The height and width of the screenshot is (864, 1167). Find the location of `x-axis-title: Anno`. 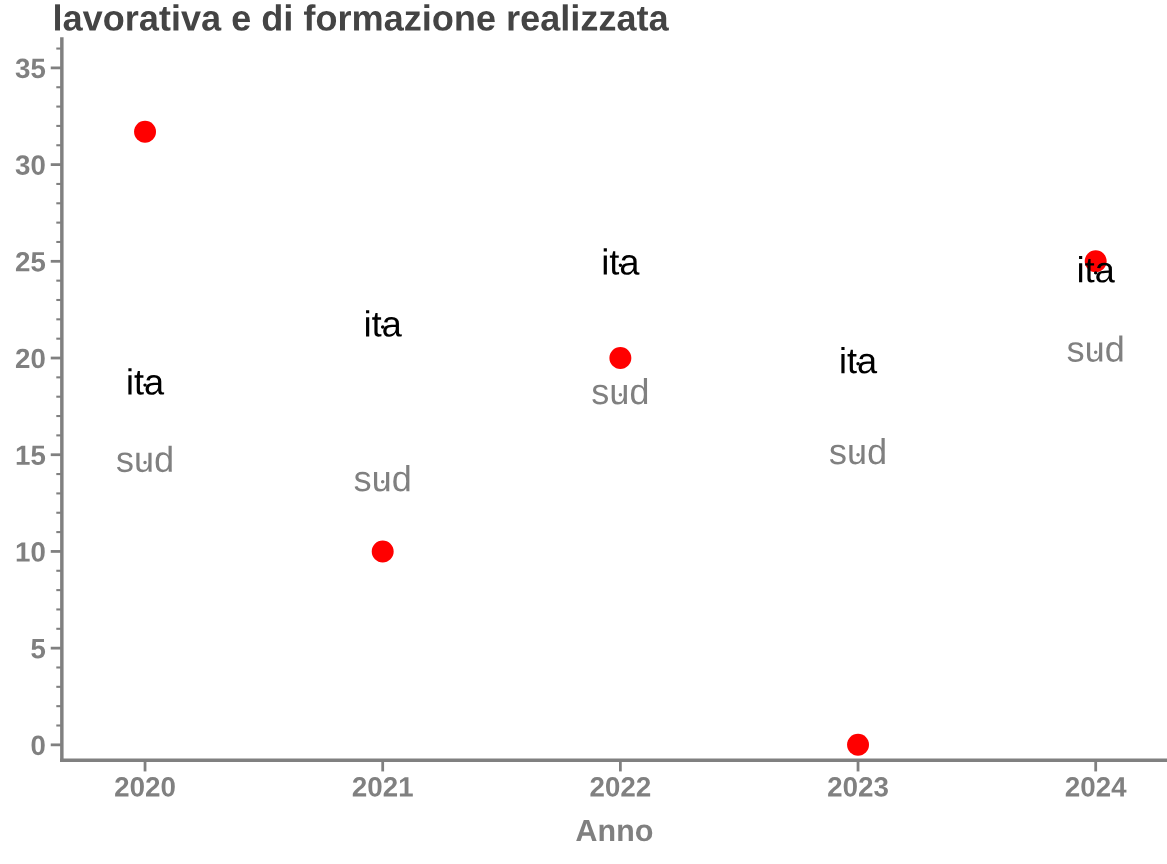

x-axis-title: Anno is located at coordinates (614, 830).